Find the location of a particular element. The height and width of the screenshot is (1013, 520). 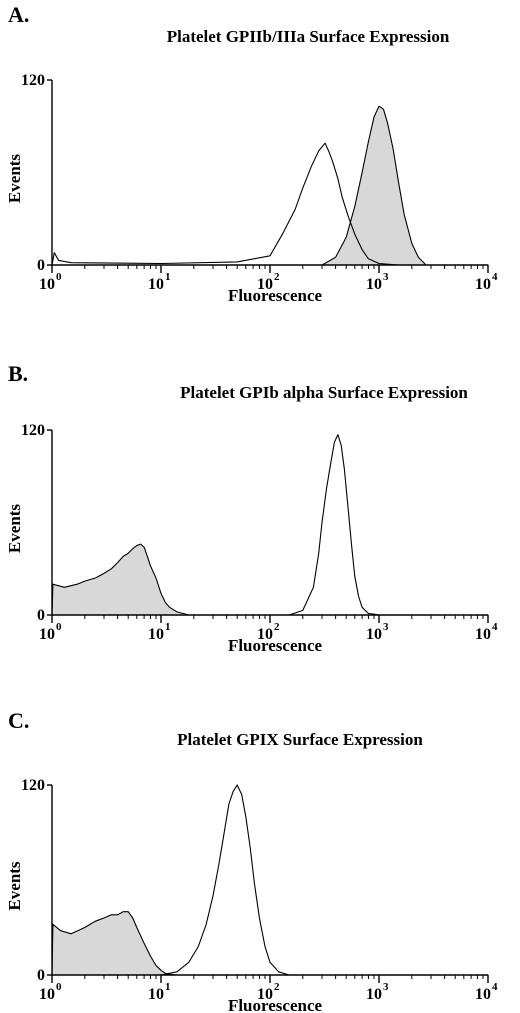

panel-letter: A. is located at coordinates (18, 14).